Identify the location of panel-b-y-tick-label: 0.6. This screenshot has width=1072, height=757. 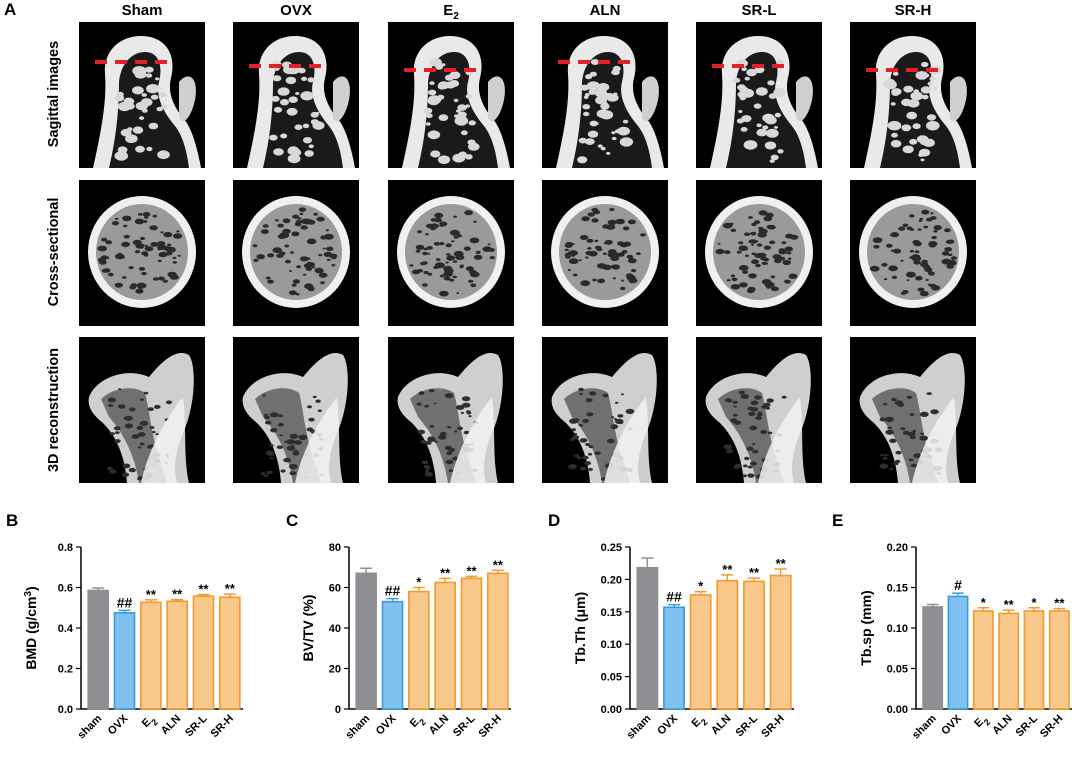
(65, 589).